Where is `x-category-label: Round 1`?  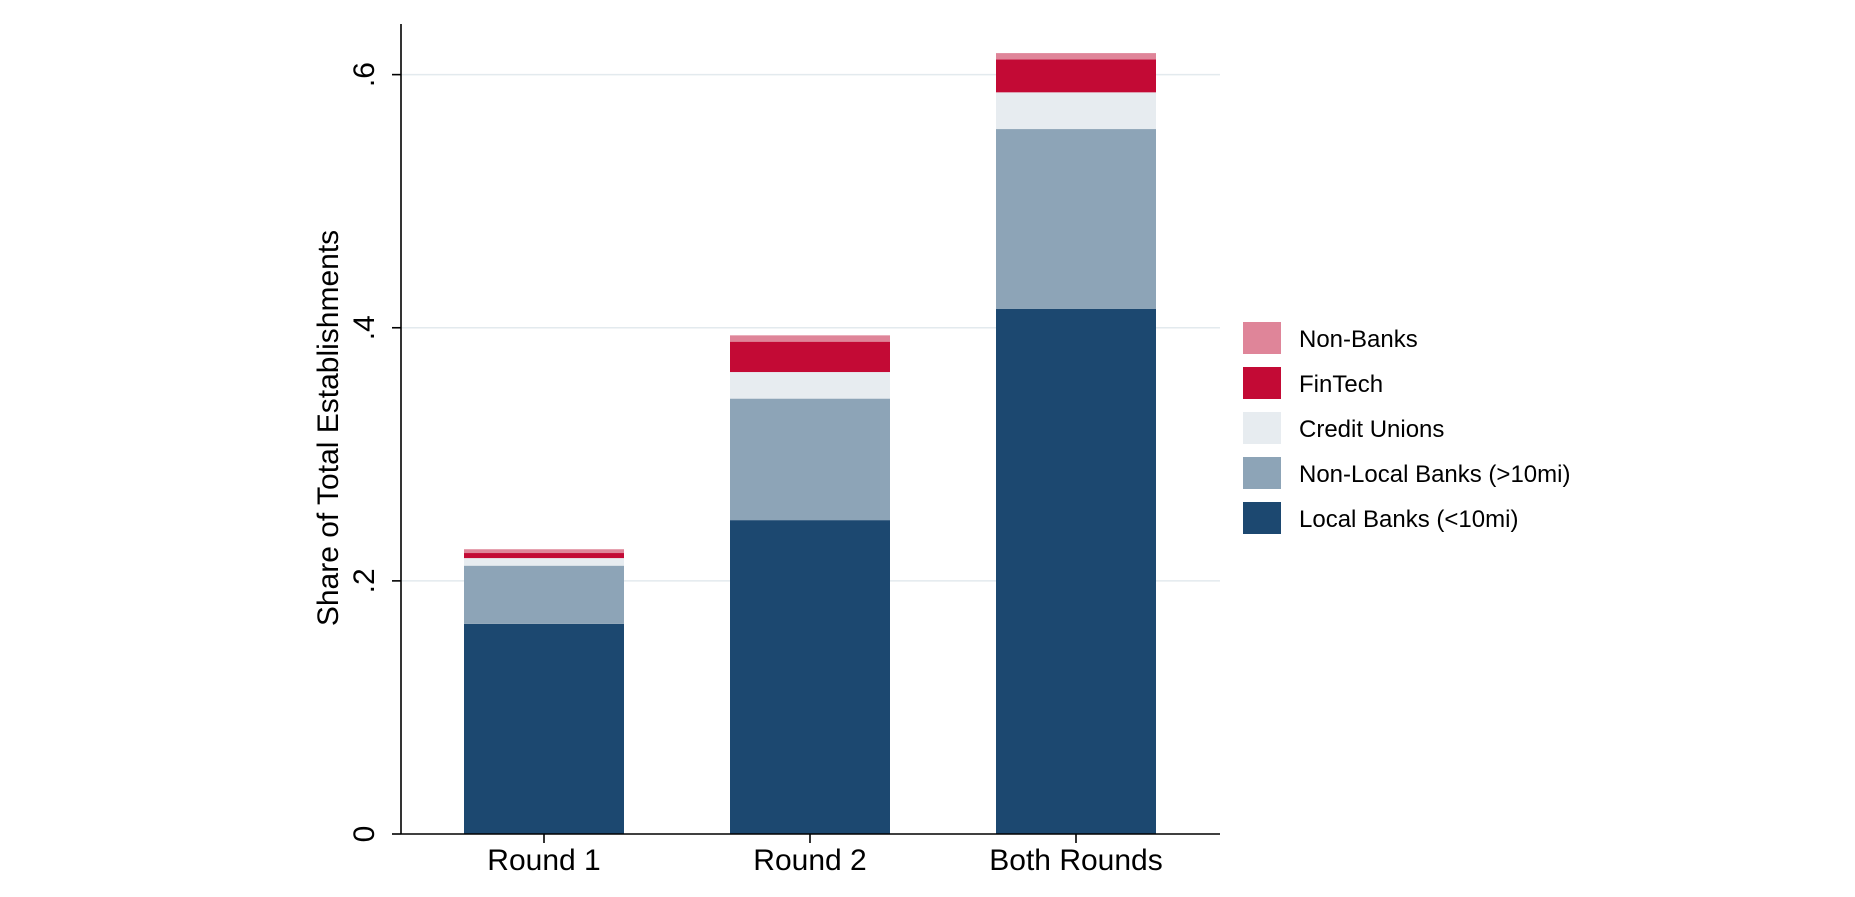 x-category-label: Round 1 is located at coordinates (543, 860).